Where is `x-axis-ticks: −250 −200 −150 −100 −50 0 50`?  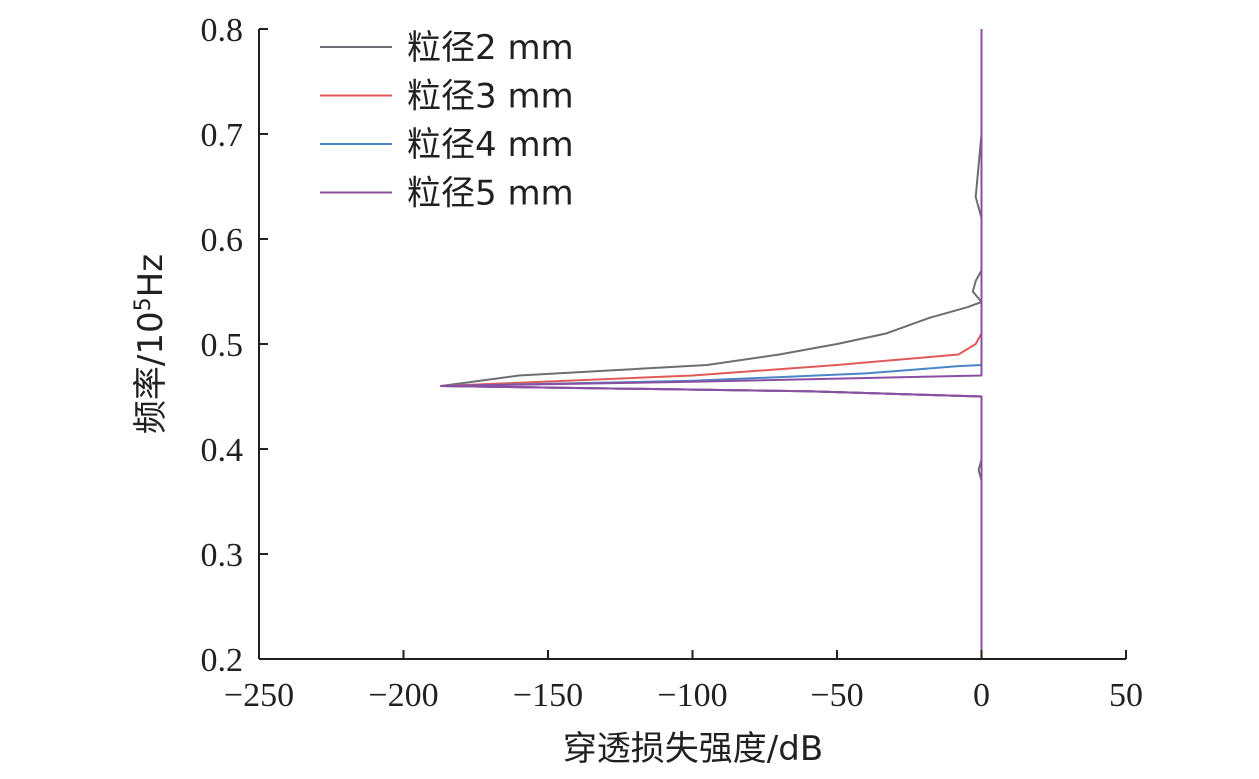 x-axis-ticks: −250 −200 −150 −100 −50 0 50 is located at coordinates (683, 682).